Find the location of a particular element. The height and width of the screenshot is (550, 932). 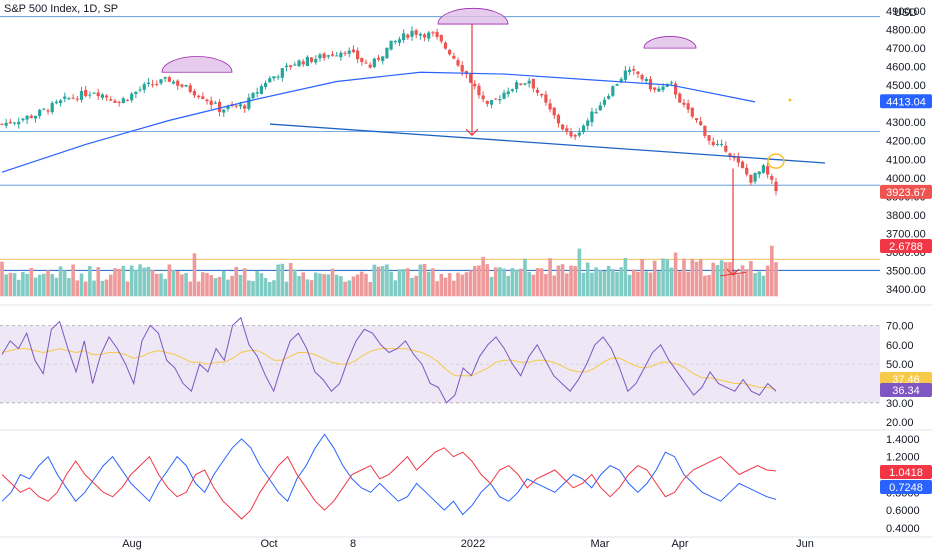

corr-red-value-badge-bg is located at coordinates (906, 472).